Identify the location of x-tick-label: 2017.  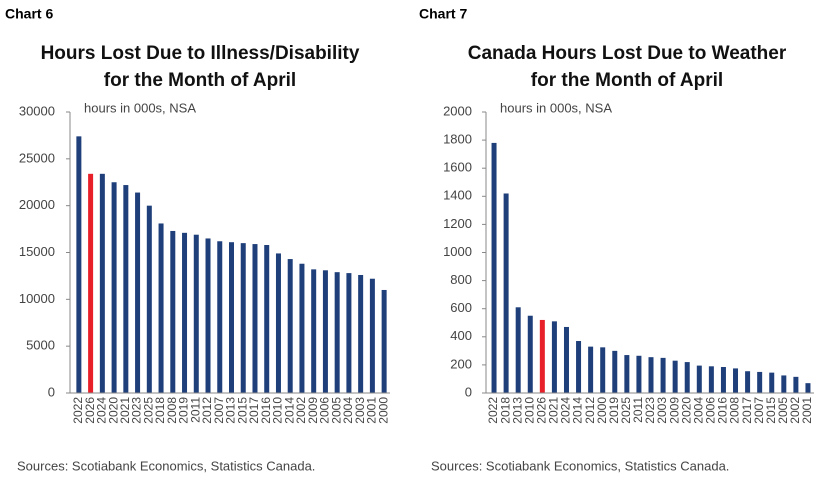
(747, 410).